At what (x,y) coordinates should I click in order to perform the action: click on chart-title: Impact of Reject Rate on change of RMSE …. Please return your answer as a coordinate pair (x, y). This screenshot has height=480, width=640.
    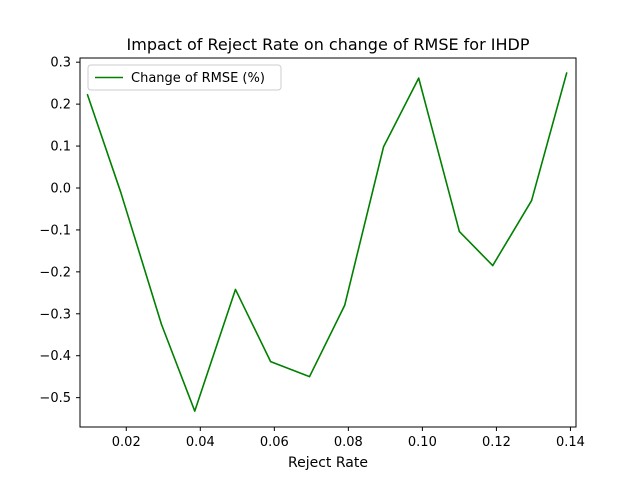
    Looking at the image, I should click on (328, 44).